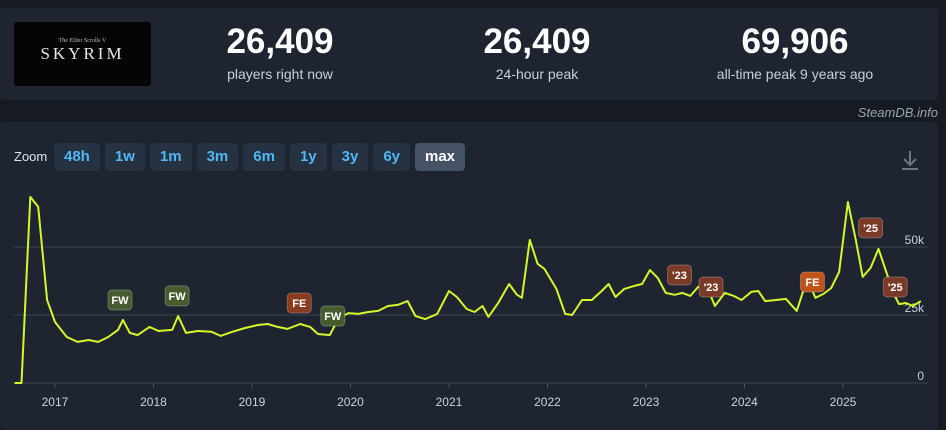 Image resolution: width=946 pixels, height=430 pixels. Describe the element at coordinates (795, 41) in the screenshot. I see `stat-value: 69,906` at that location.